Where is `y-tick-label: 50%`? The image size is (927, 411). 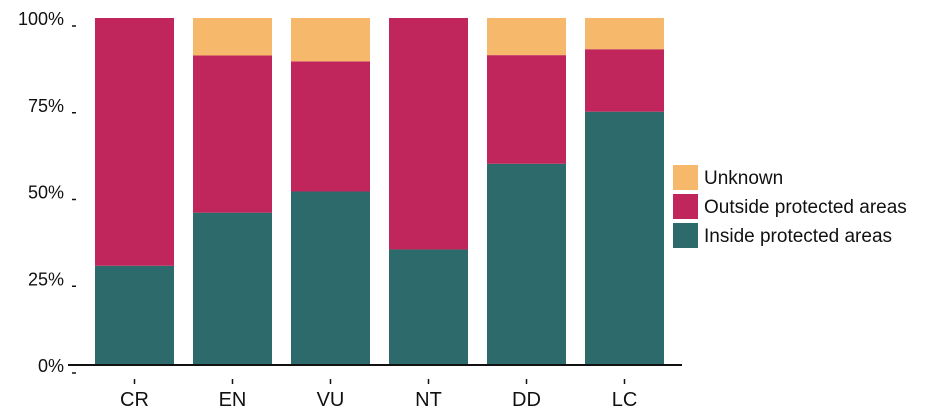 y-tick-label: 50% is located at coordinates (46, 193).